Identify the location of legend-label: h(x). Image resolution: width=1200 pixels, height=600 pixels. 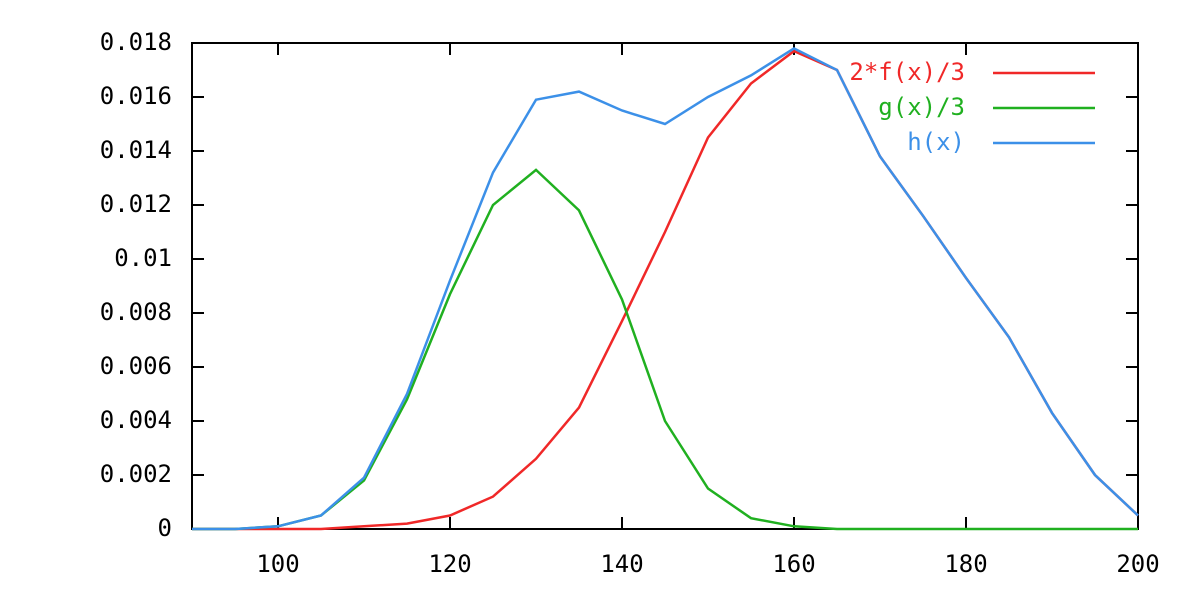
(936, 142).